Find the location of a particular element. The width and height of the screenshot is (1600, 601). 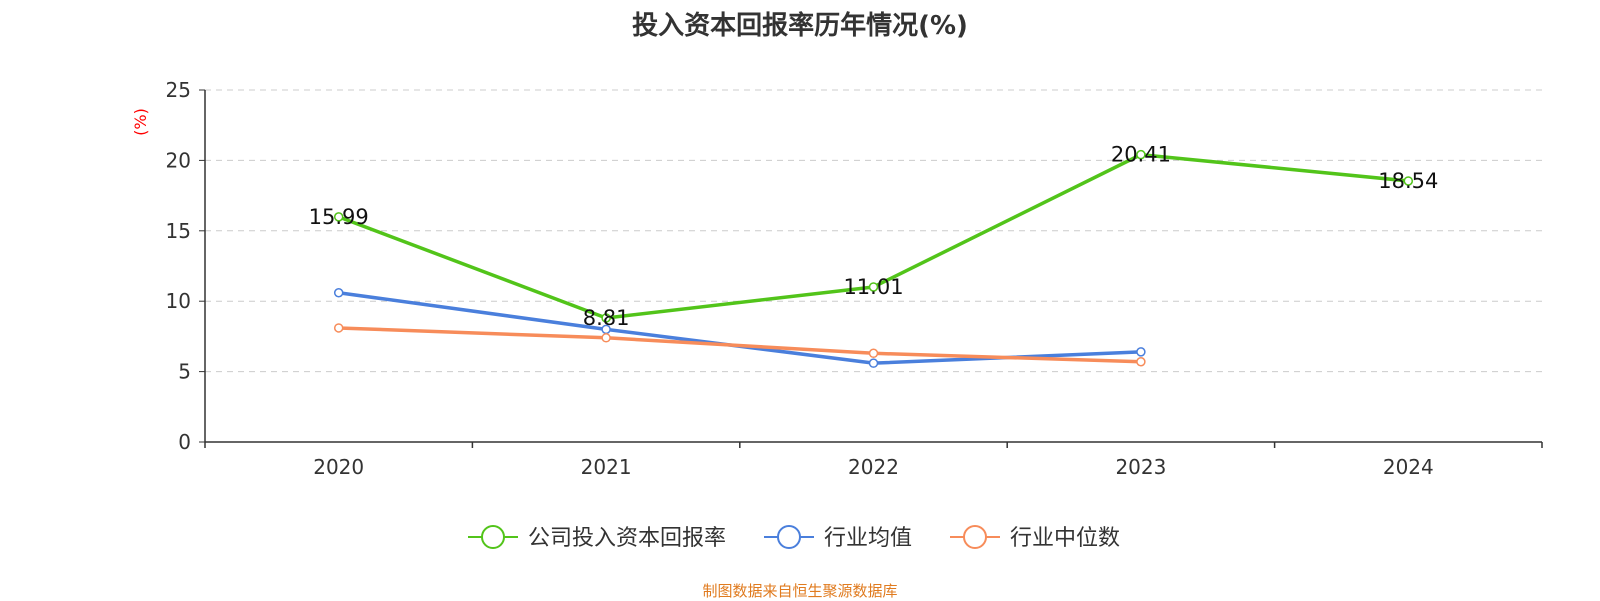

legend-item: 行业中位数 is located at coordinates (1035, 538).